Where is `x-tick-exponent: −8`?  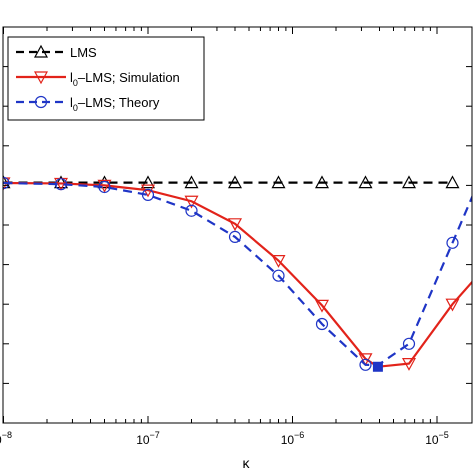 x-tick-exponent: −8 is located at coordinates (7, 435).